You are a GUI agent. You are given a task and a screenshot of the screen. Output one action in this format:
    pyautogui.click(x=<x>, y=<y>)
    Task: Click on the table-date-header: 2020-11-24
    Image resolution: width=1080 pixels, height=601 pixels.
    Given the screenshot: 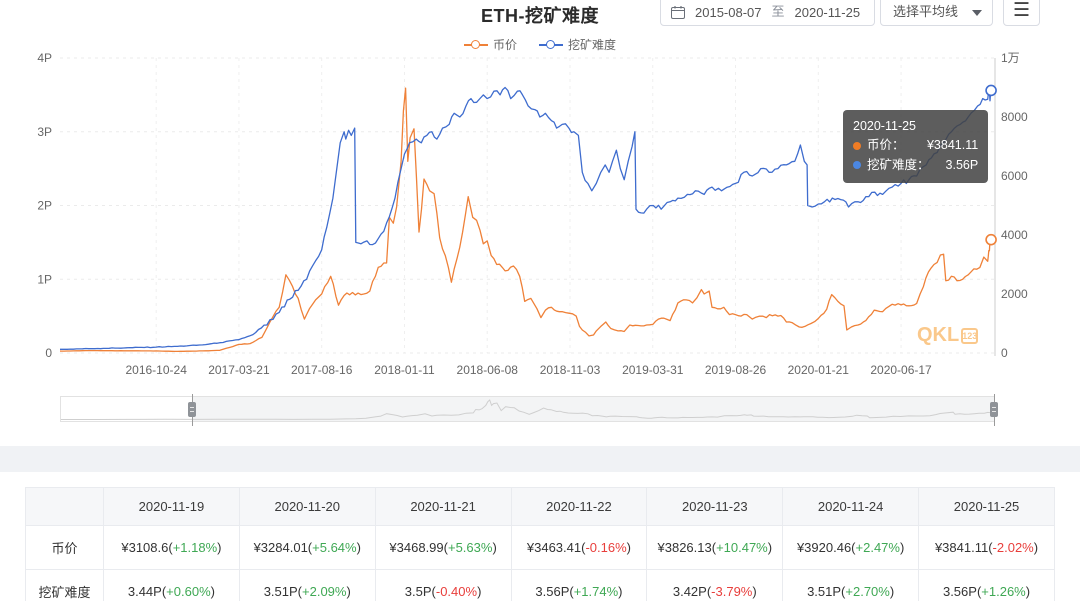 What is the action you would take?
    pyautogui.click(x=851, y=506)
    